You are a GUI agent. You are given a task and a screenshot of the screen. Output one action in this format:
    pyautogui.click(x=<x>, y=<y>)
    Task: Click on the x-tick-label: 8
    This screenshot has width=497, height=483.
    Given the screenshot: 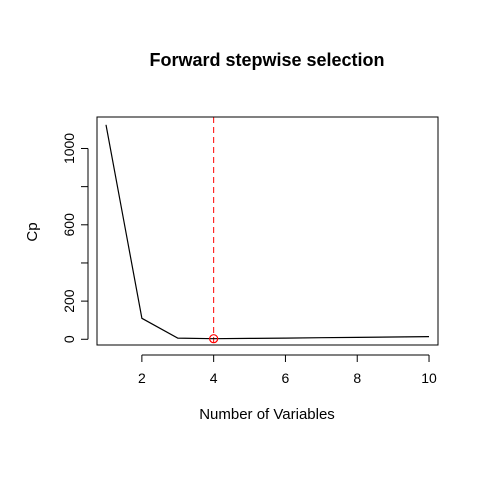 What is the action you would take?
    pyautogui.click(x=357, y=378)
    